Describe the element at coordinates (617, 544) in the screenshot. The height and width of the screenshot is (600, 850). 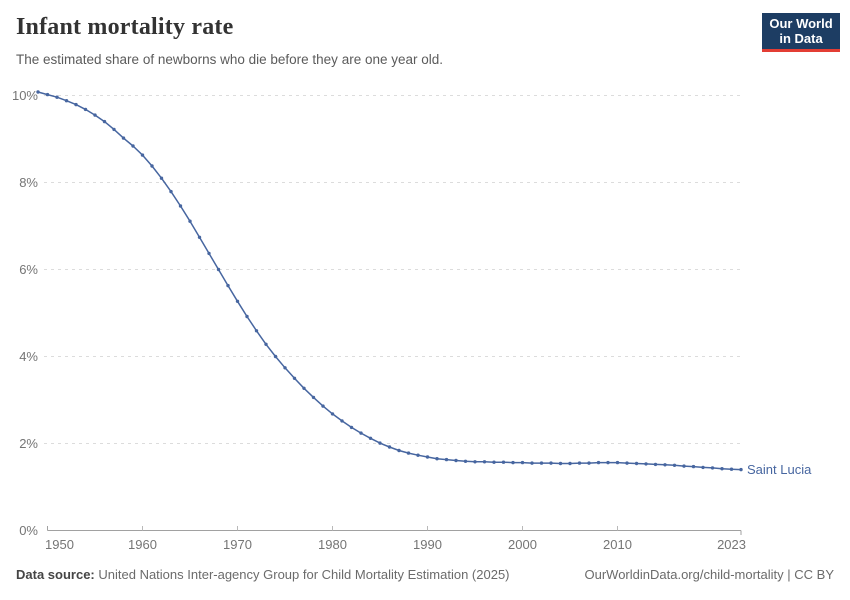
I see `x-tick-label: 2010` at that location.